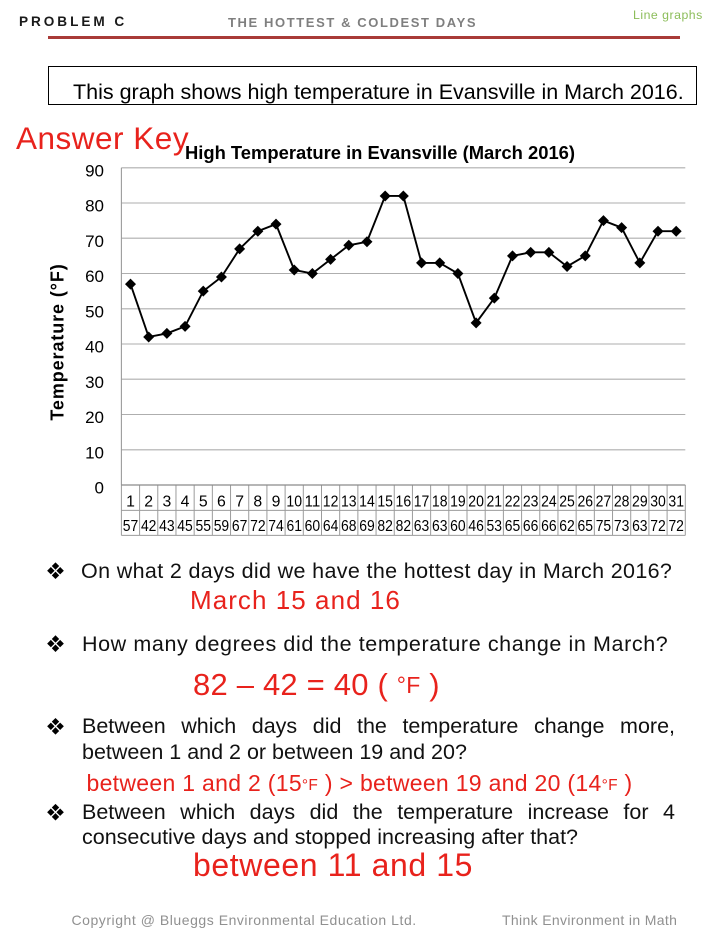 This screenshot has height=932, width=720. What do you see at coordinates (94, 347) in the screenshot?
I see `svg-text: 40` at bounding box center [94, 347].